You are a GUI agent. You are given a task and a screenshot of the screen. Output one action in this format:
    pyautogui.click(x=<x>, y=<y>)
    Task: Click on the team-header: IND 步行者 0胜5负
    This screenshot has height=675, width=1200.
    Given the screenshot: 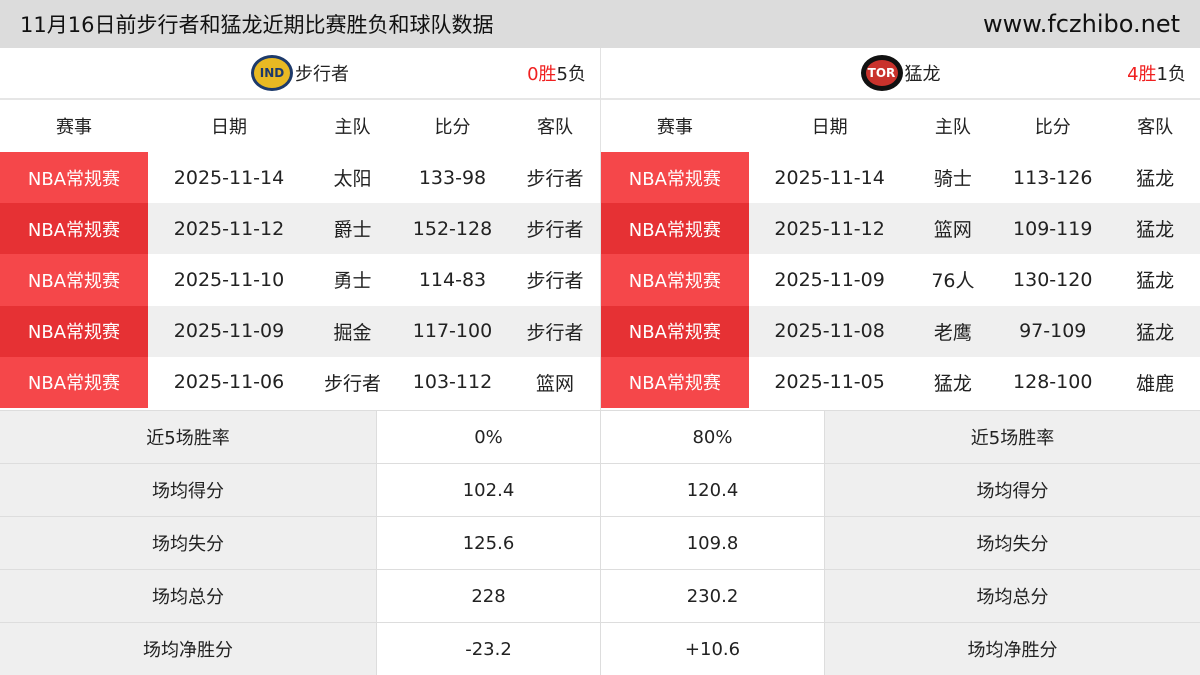 What is the action you would take?
    pyautogui.click(x=300, y=74)
    